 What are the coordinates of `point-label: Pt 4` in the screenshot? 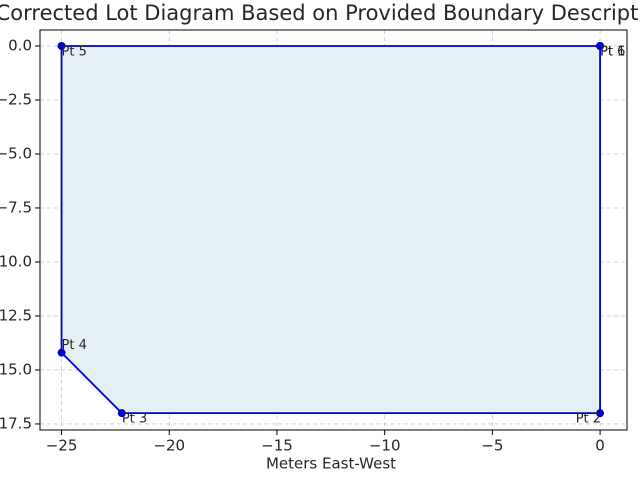 It's located at (74, 345).